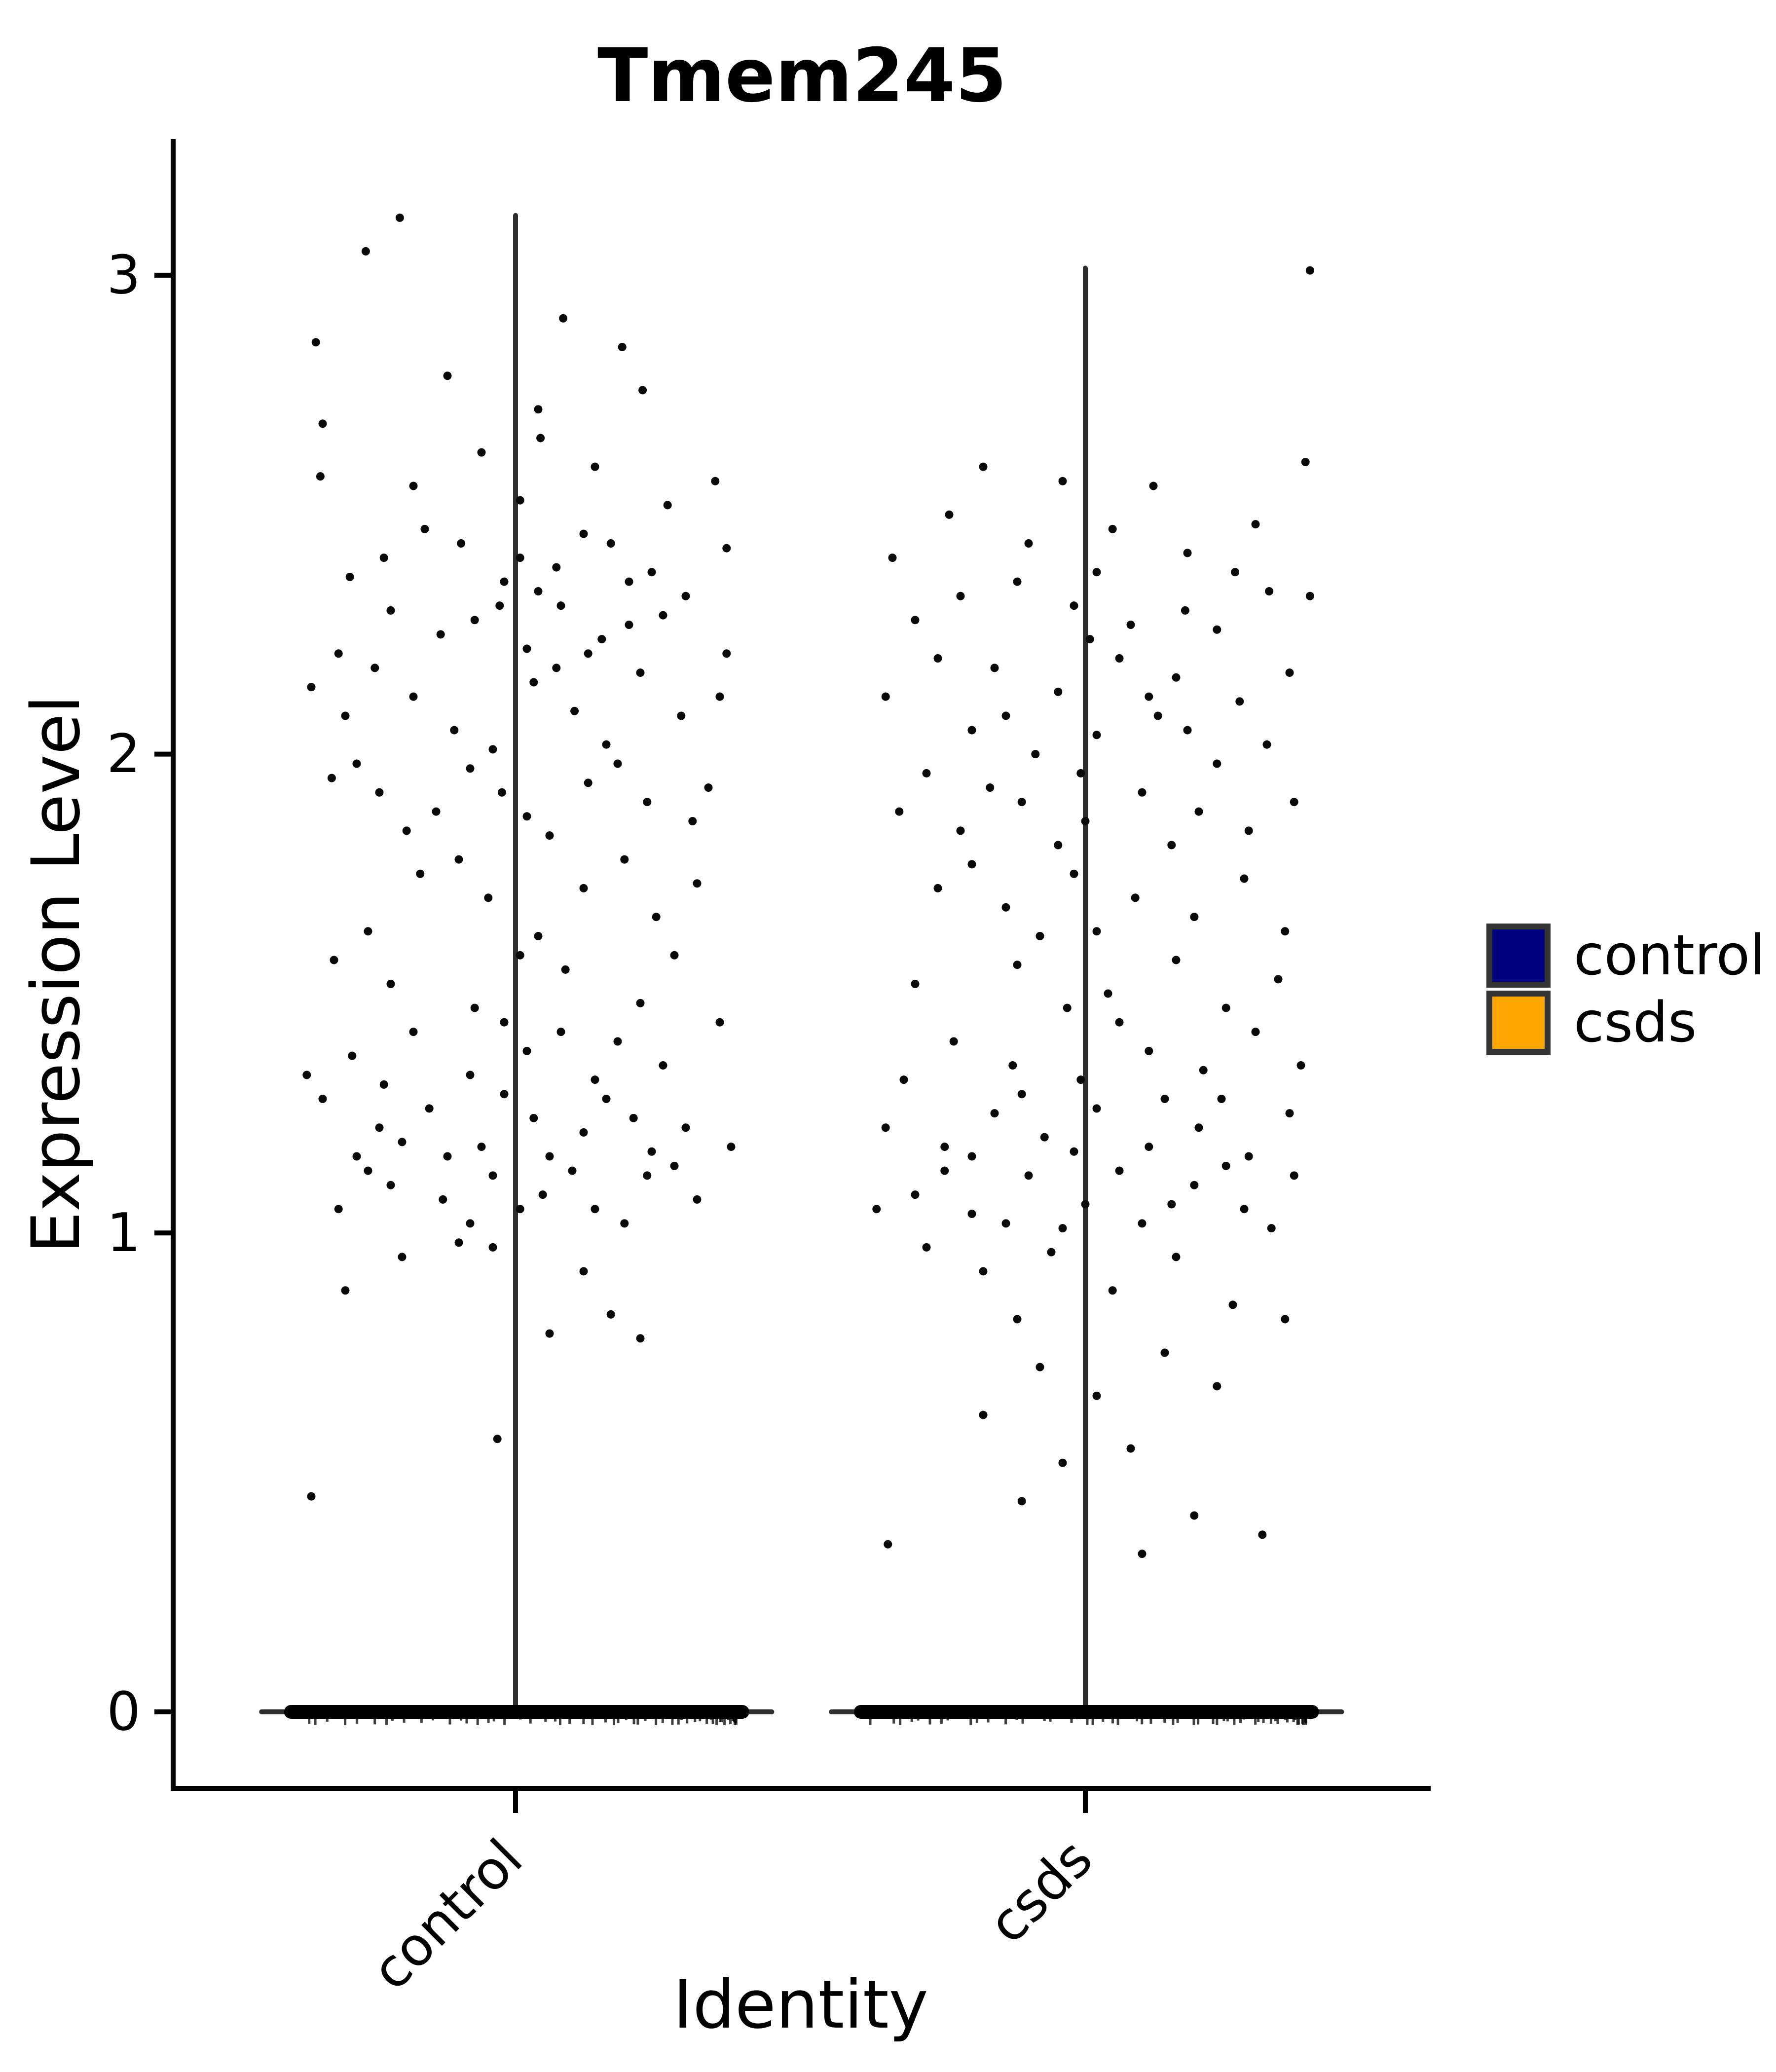 The image size is (1776, 2072). I want to click on y-axis-label: Expression Level, so click(56, 975).